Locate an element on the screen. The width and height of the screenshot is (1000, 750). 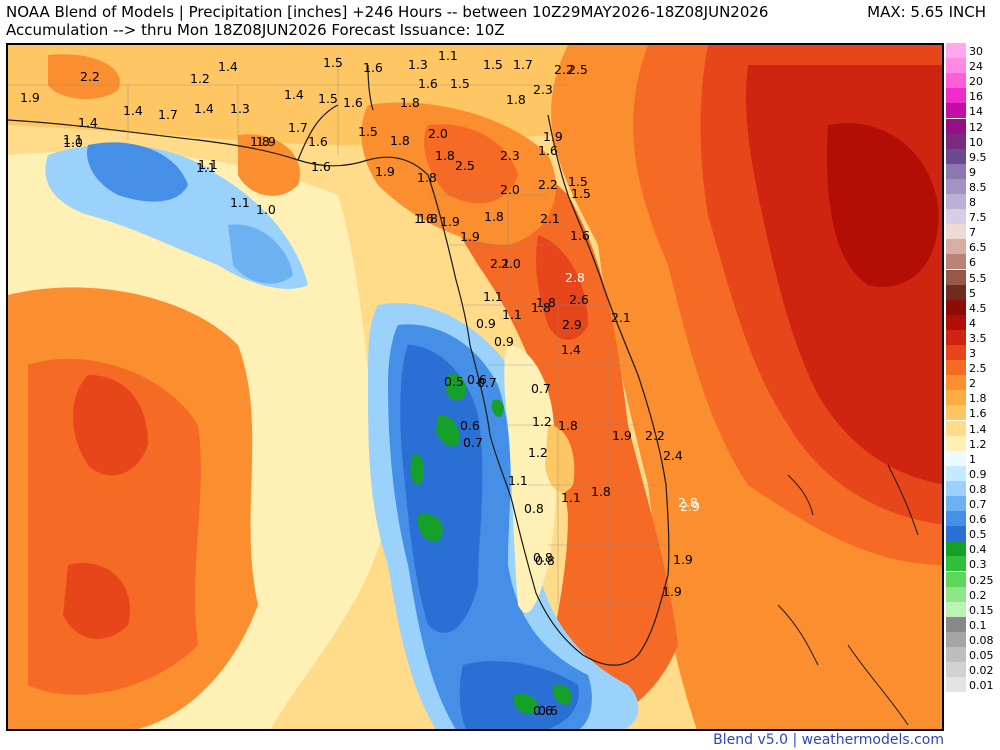
legend-label: 0.7 is located at coordinates (978, 504).